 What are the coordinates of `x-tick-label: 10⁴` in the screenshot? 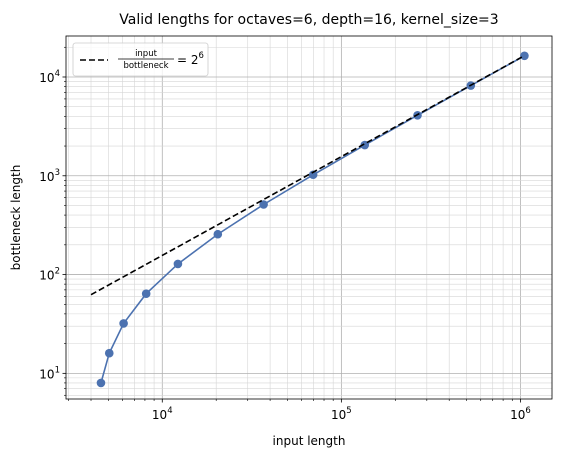 It's located at (162, 414).